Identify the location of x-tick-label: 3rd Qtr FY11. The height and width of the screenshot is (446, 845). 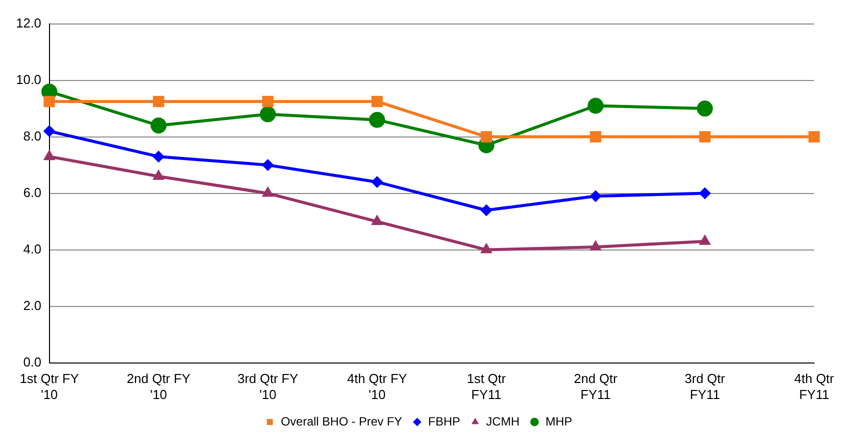
(705, 386).